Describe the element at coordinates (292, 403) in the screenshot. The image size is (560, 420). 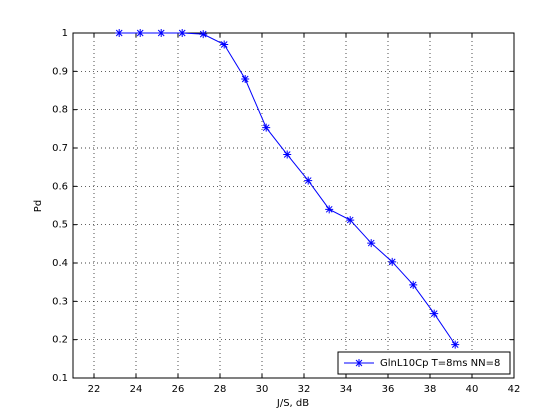
I see `x-axis-label: J/S, dB` at that location.